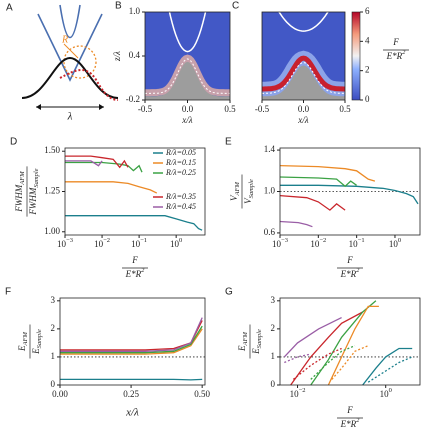 The width and height of the screenshot is (430, 441). What do you see at coordinates (270, 232) in the screenshot?
I see `tick-label: 0.6` at bounding box center [270, 232].